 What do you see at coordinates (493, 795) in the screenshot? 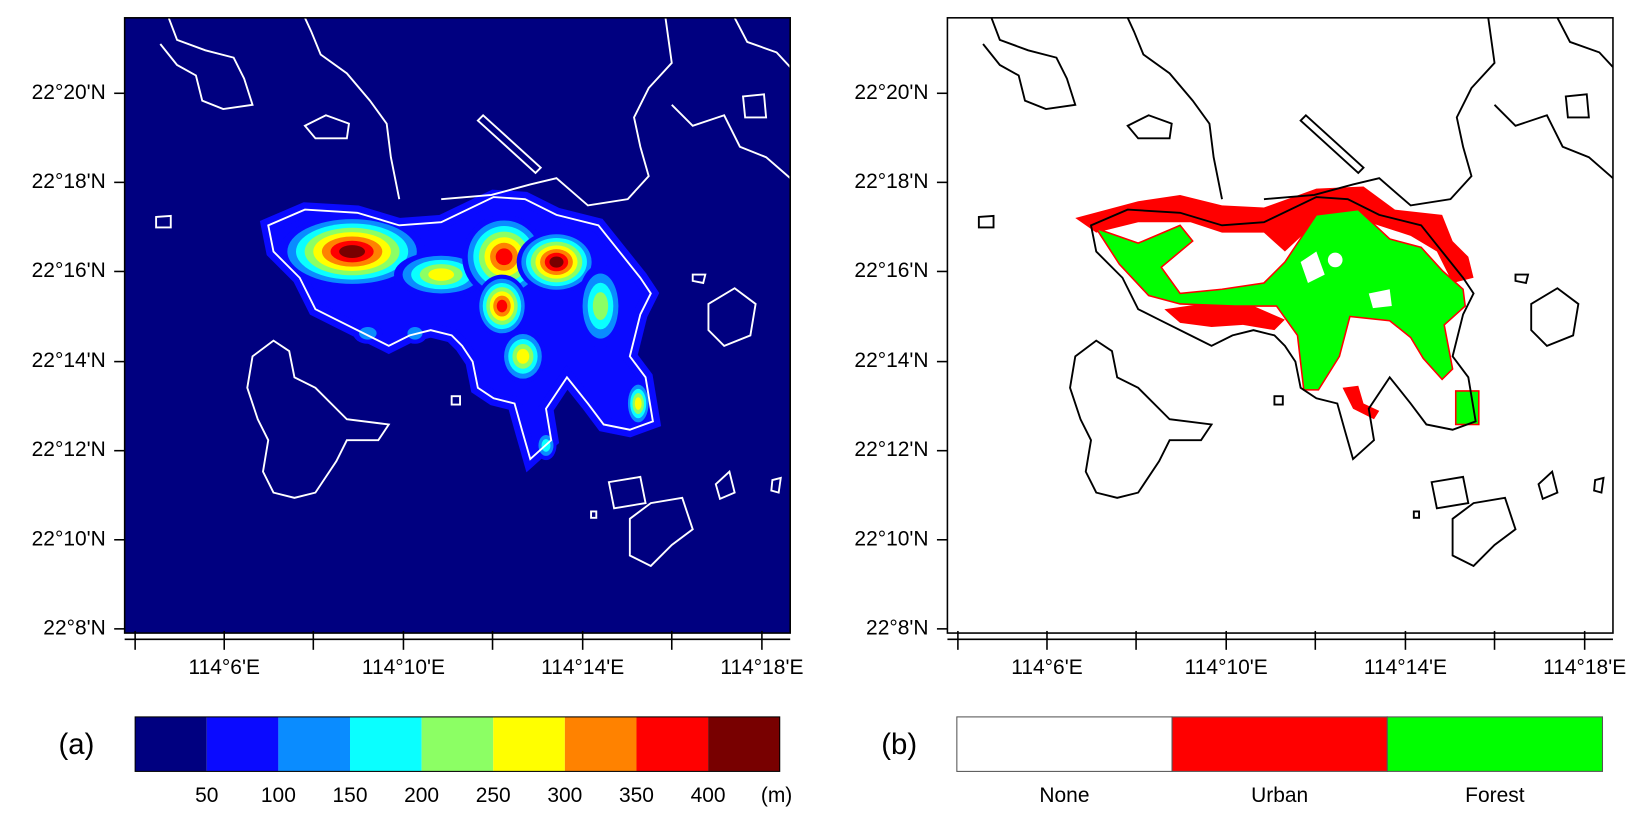
I see `colorbar-label: 250` at bounding box center [493, 795].